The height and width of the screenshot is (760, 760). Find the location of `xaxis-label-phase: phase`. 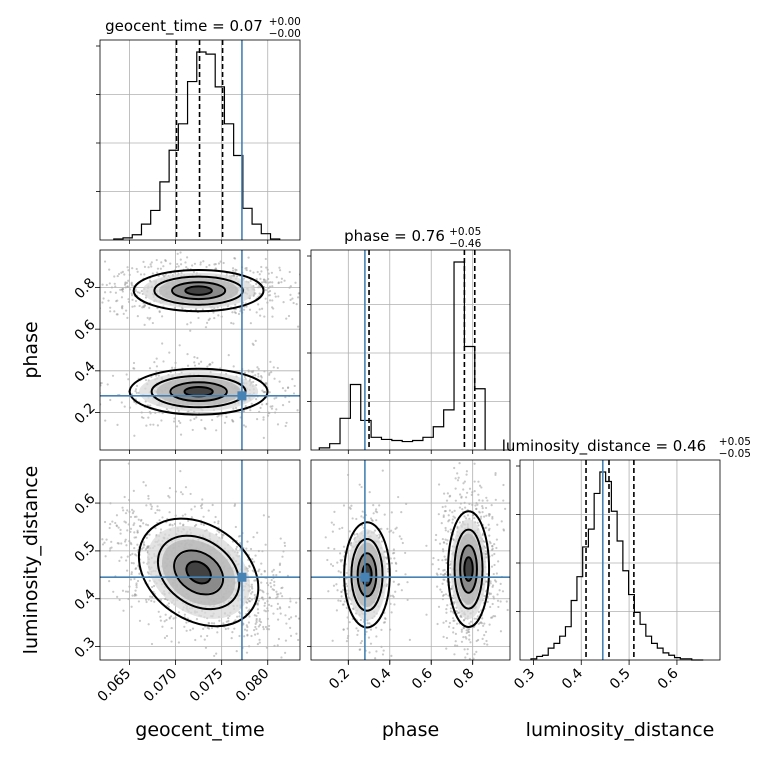

xaxis-label-phase: phase is located at coordinates (410, 730).